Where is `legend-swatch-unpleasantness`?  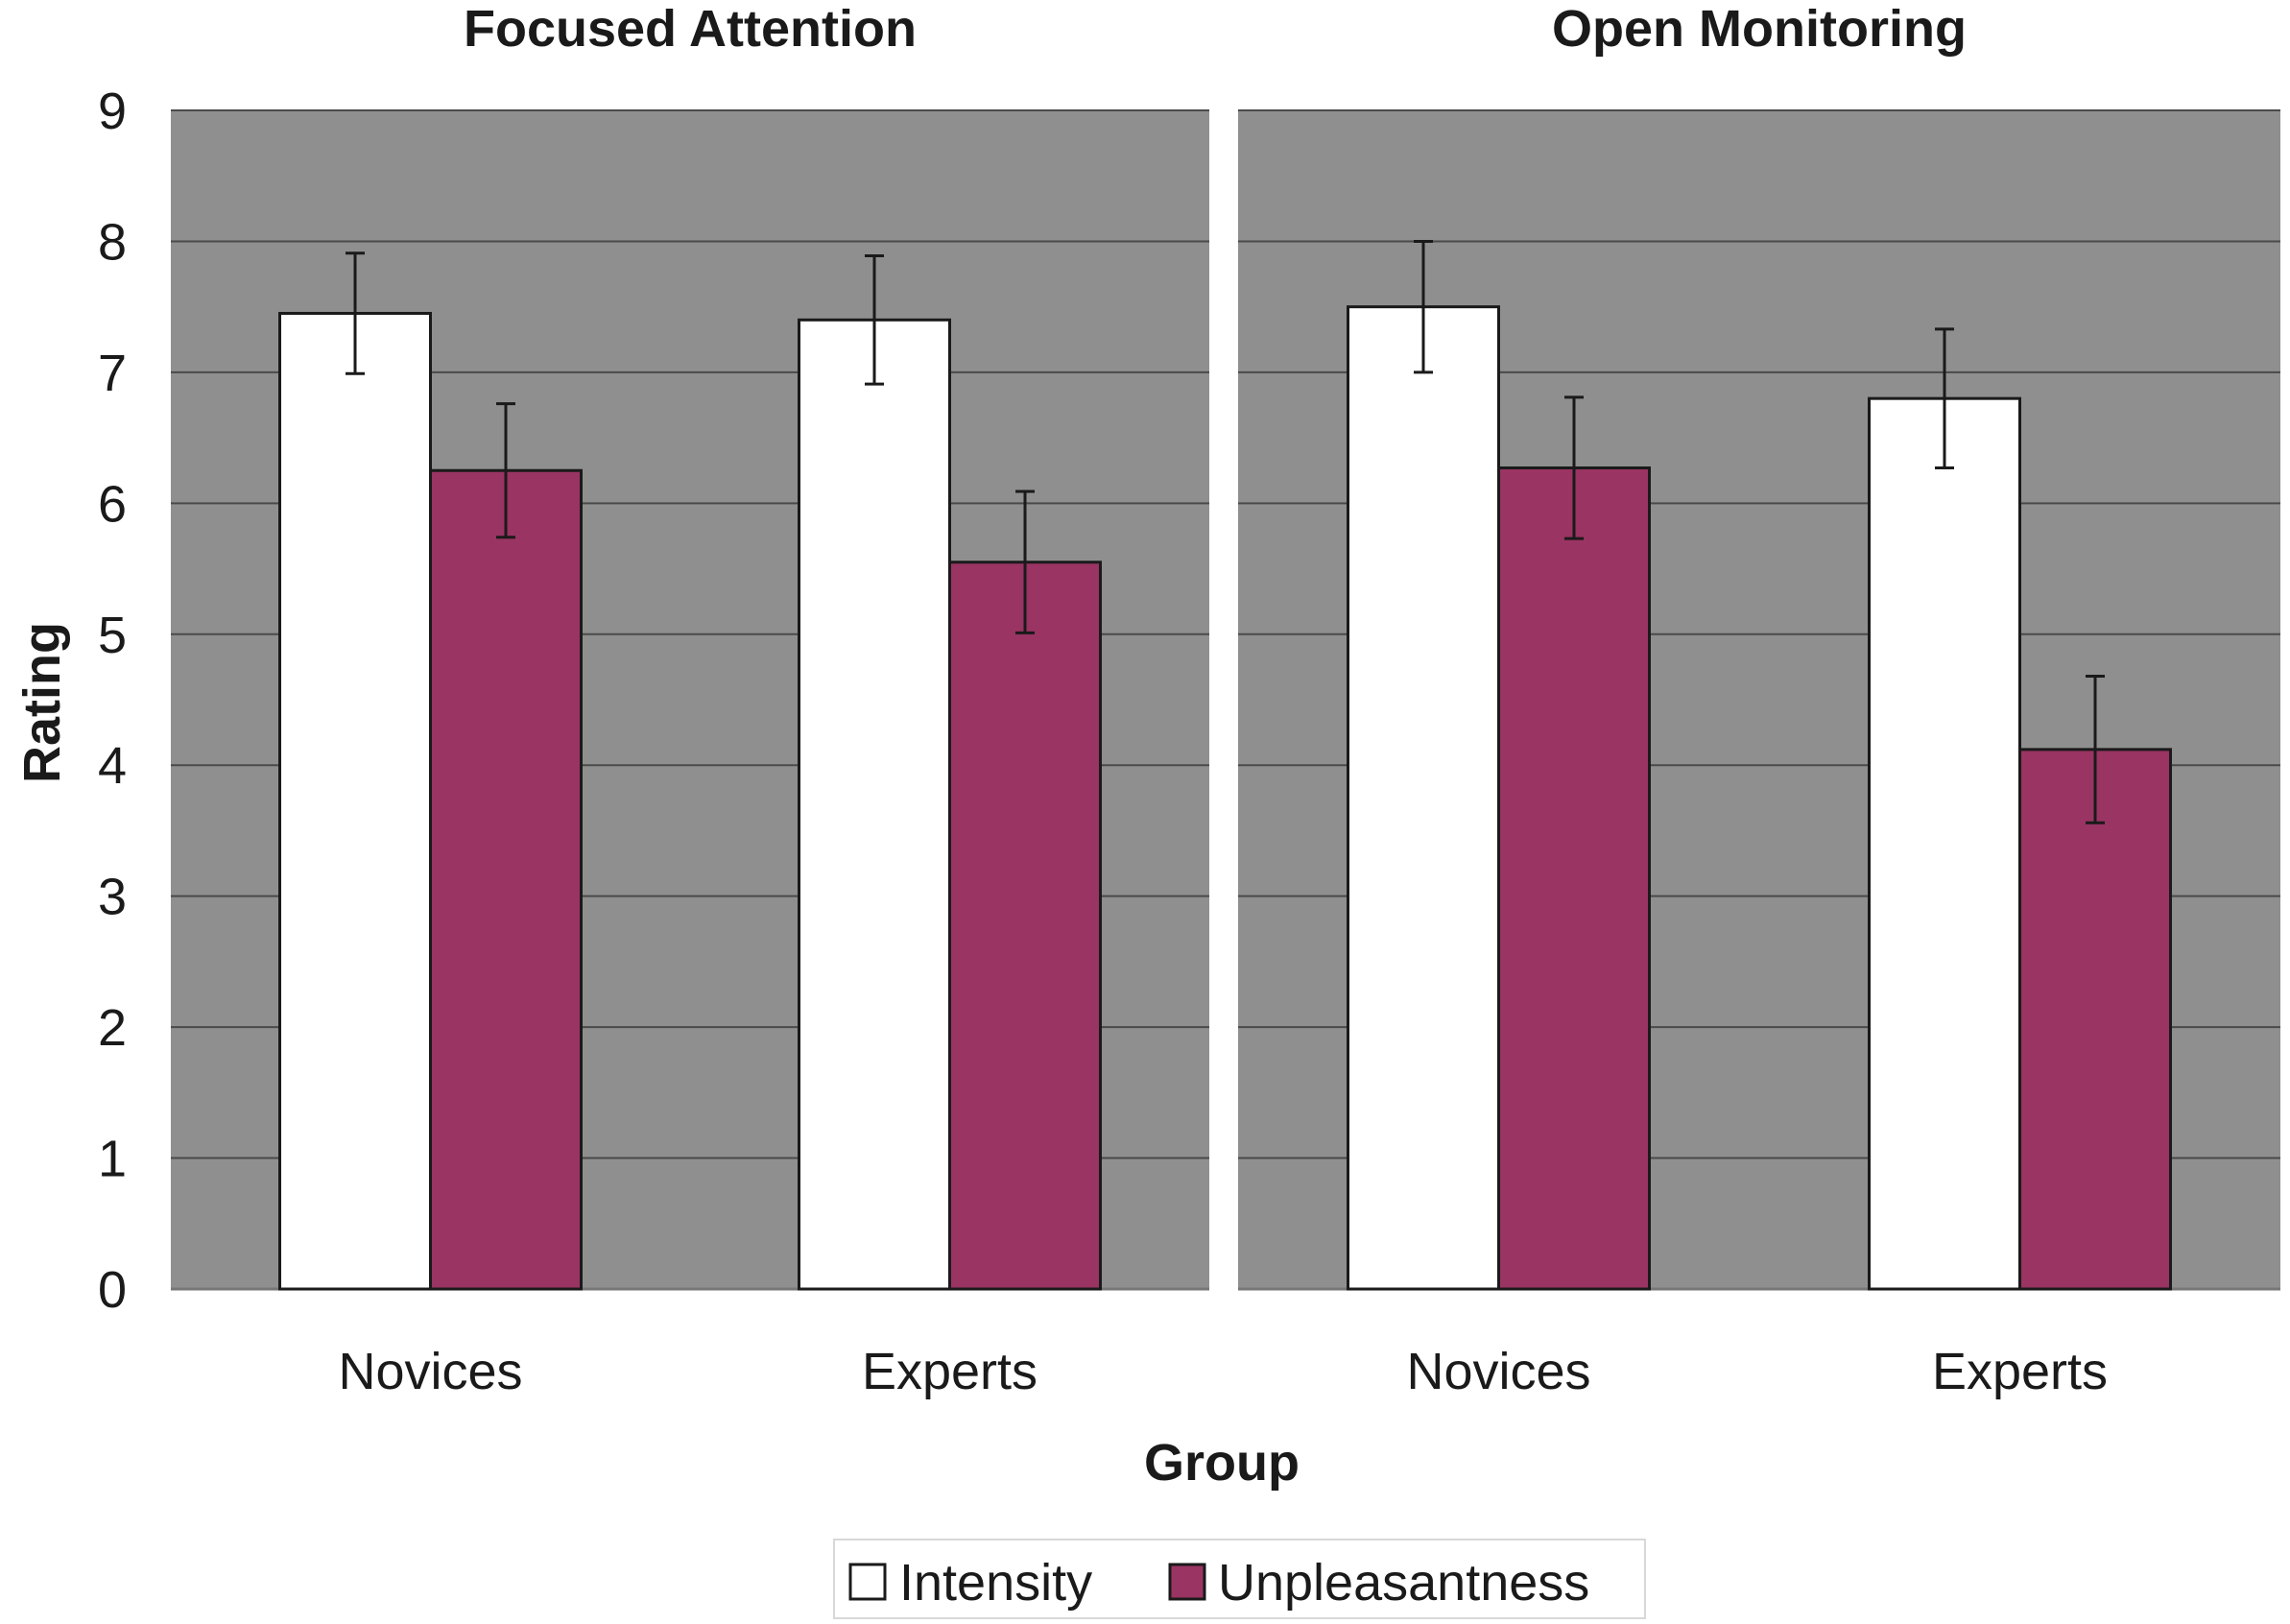 legend-swatch-unpleasantness is located at coordinates (1187, 1582).